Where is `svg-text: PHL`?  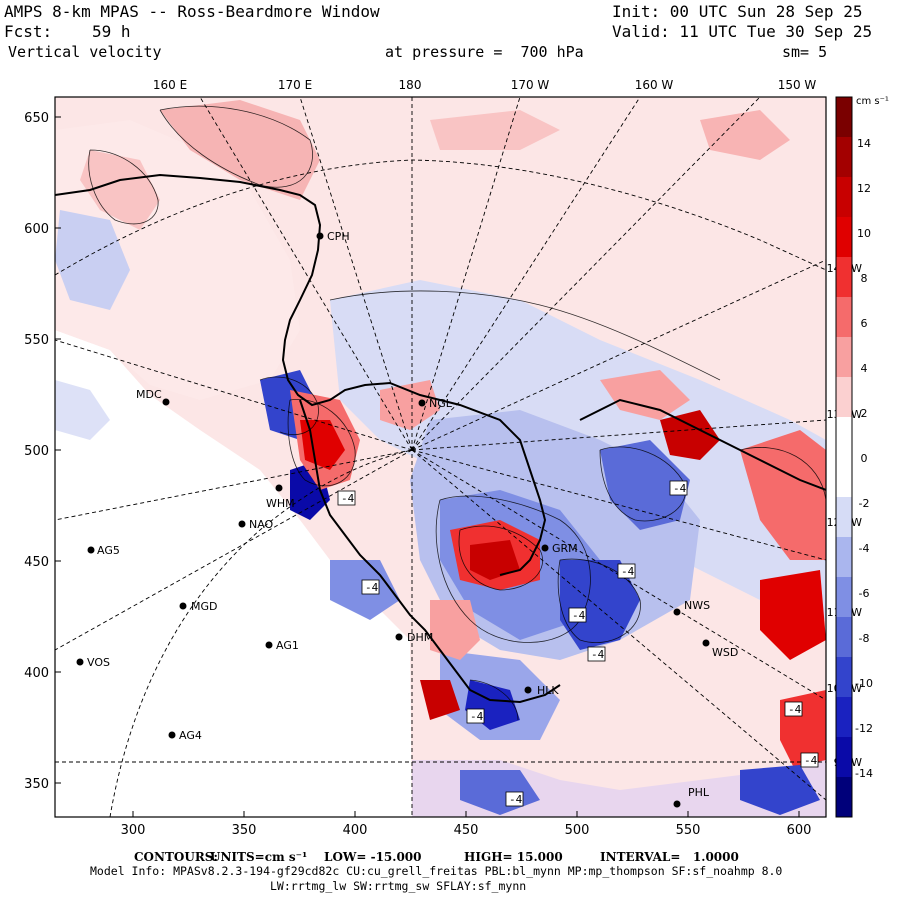
svg-text: PHL is located at coordinates (699, 792).